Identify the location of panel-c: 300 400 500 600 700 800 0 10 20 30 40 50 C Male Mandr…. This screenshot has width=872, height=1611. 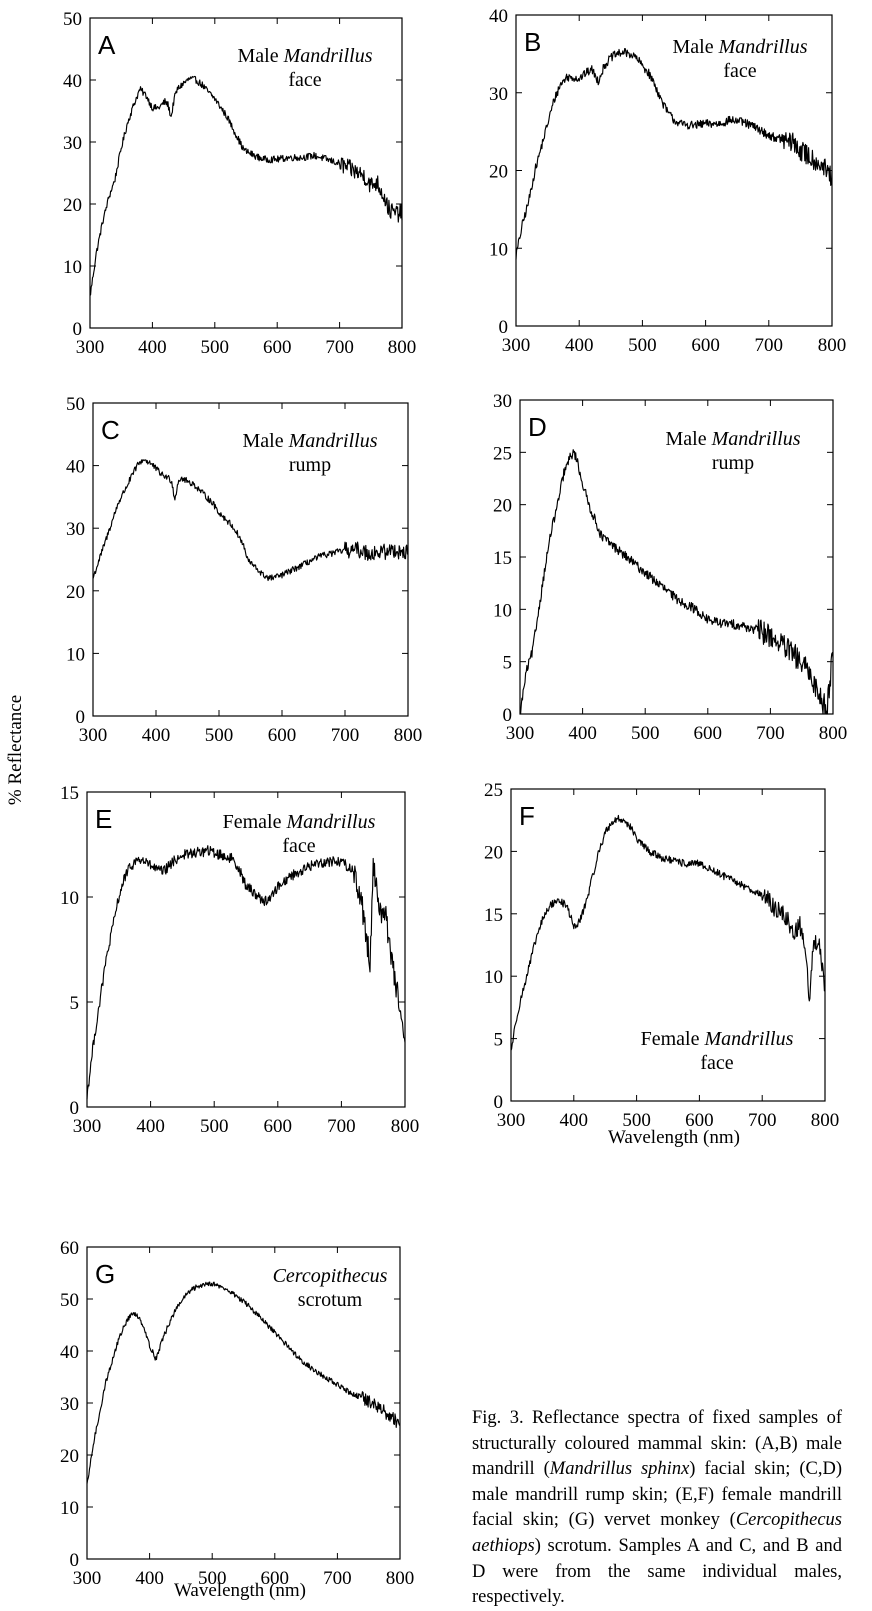
(244, 570).